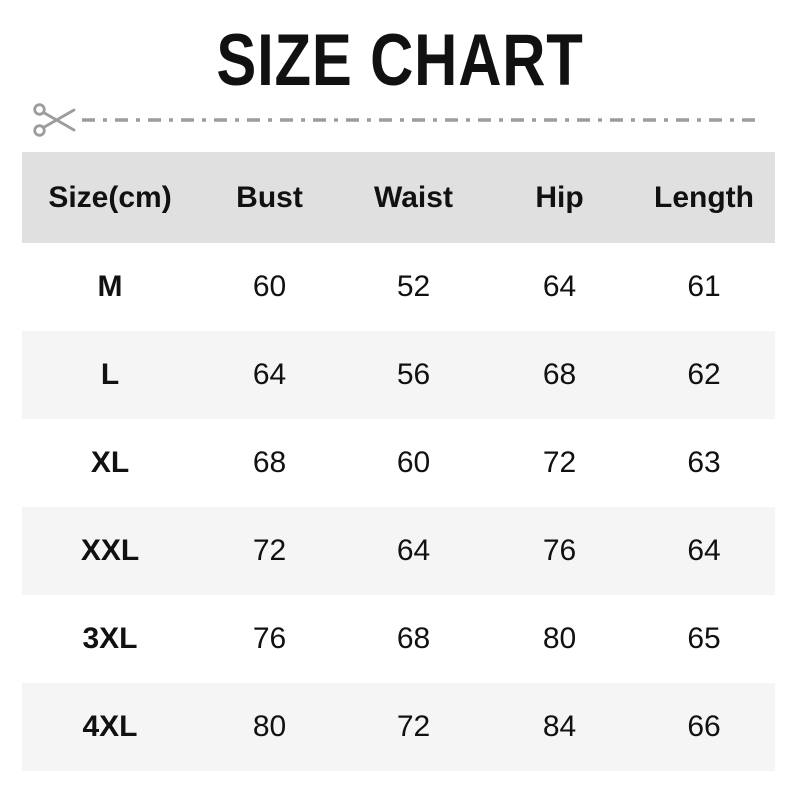  Describe the element at coordinates (413, 197) in the screenshot. I see `header-cell-waist: Waist` at that location.